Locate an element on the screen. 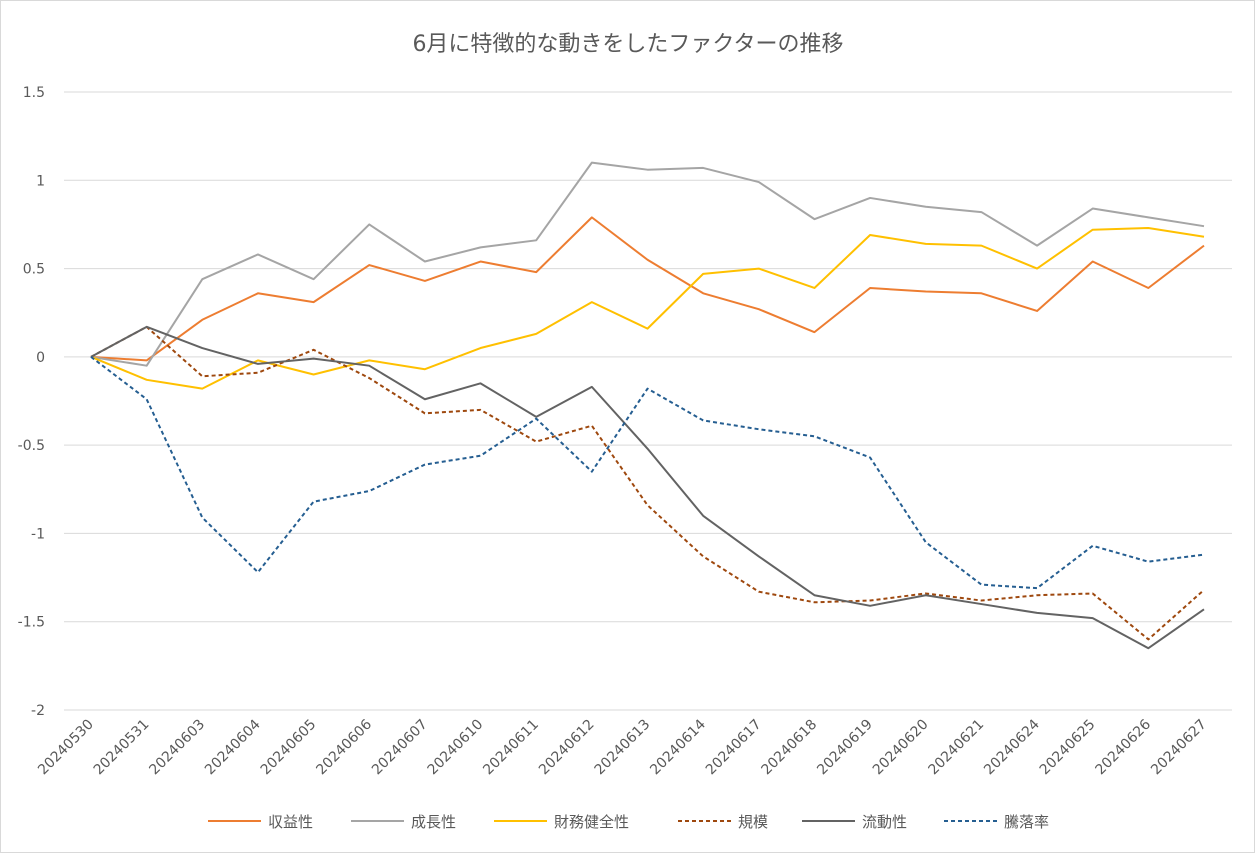  x-tick-label: 20240611 is located at coordinates (511, 748).